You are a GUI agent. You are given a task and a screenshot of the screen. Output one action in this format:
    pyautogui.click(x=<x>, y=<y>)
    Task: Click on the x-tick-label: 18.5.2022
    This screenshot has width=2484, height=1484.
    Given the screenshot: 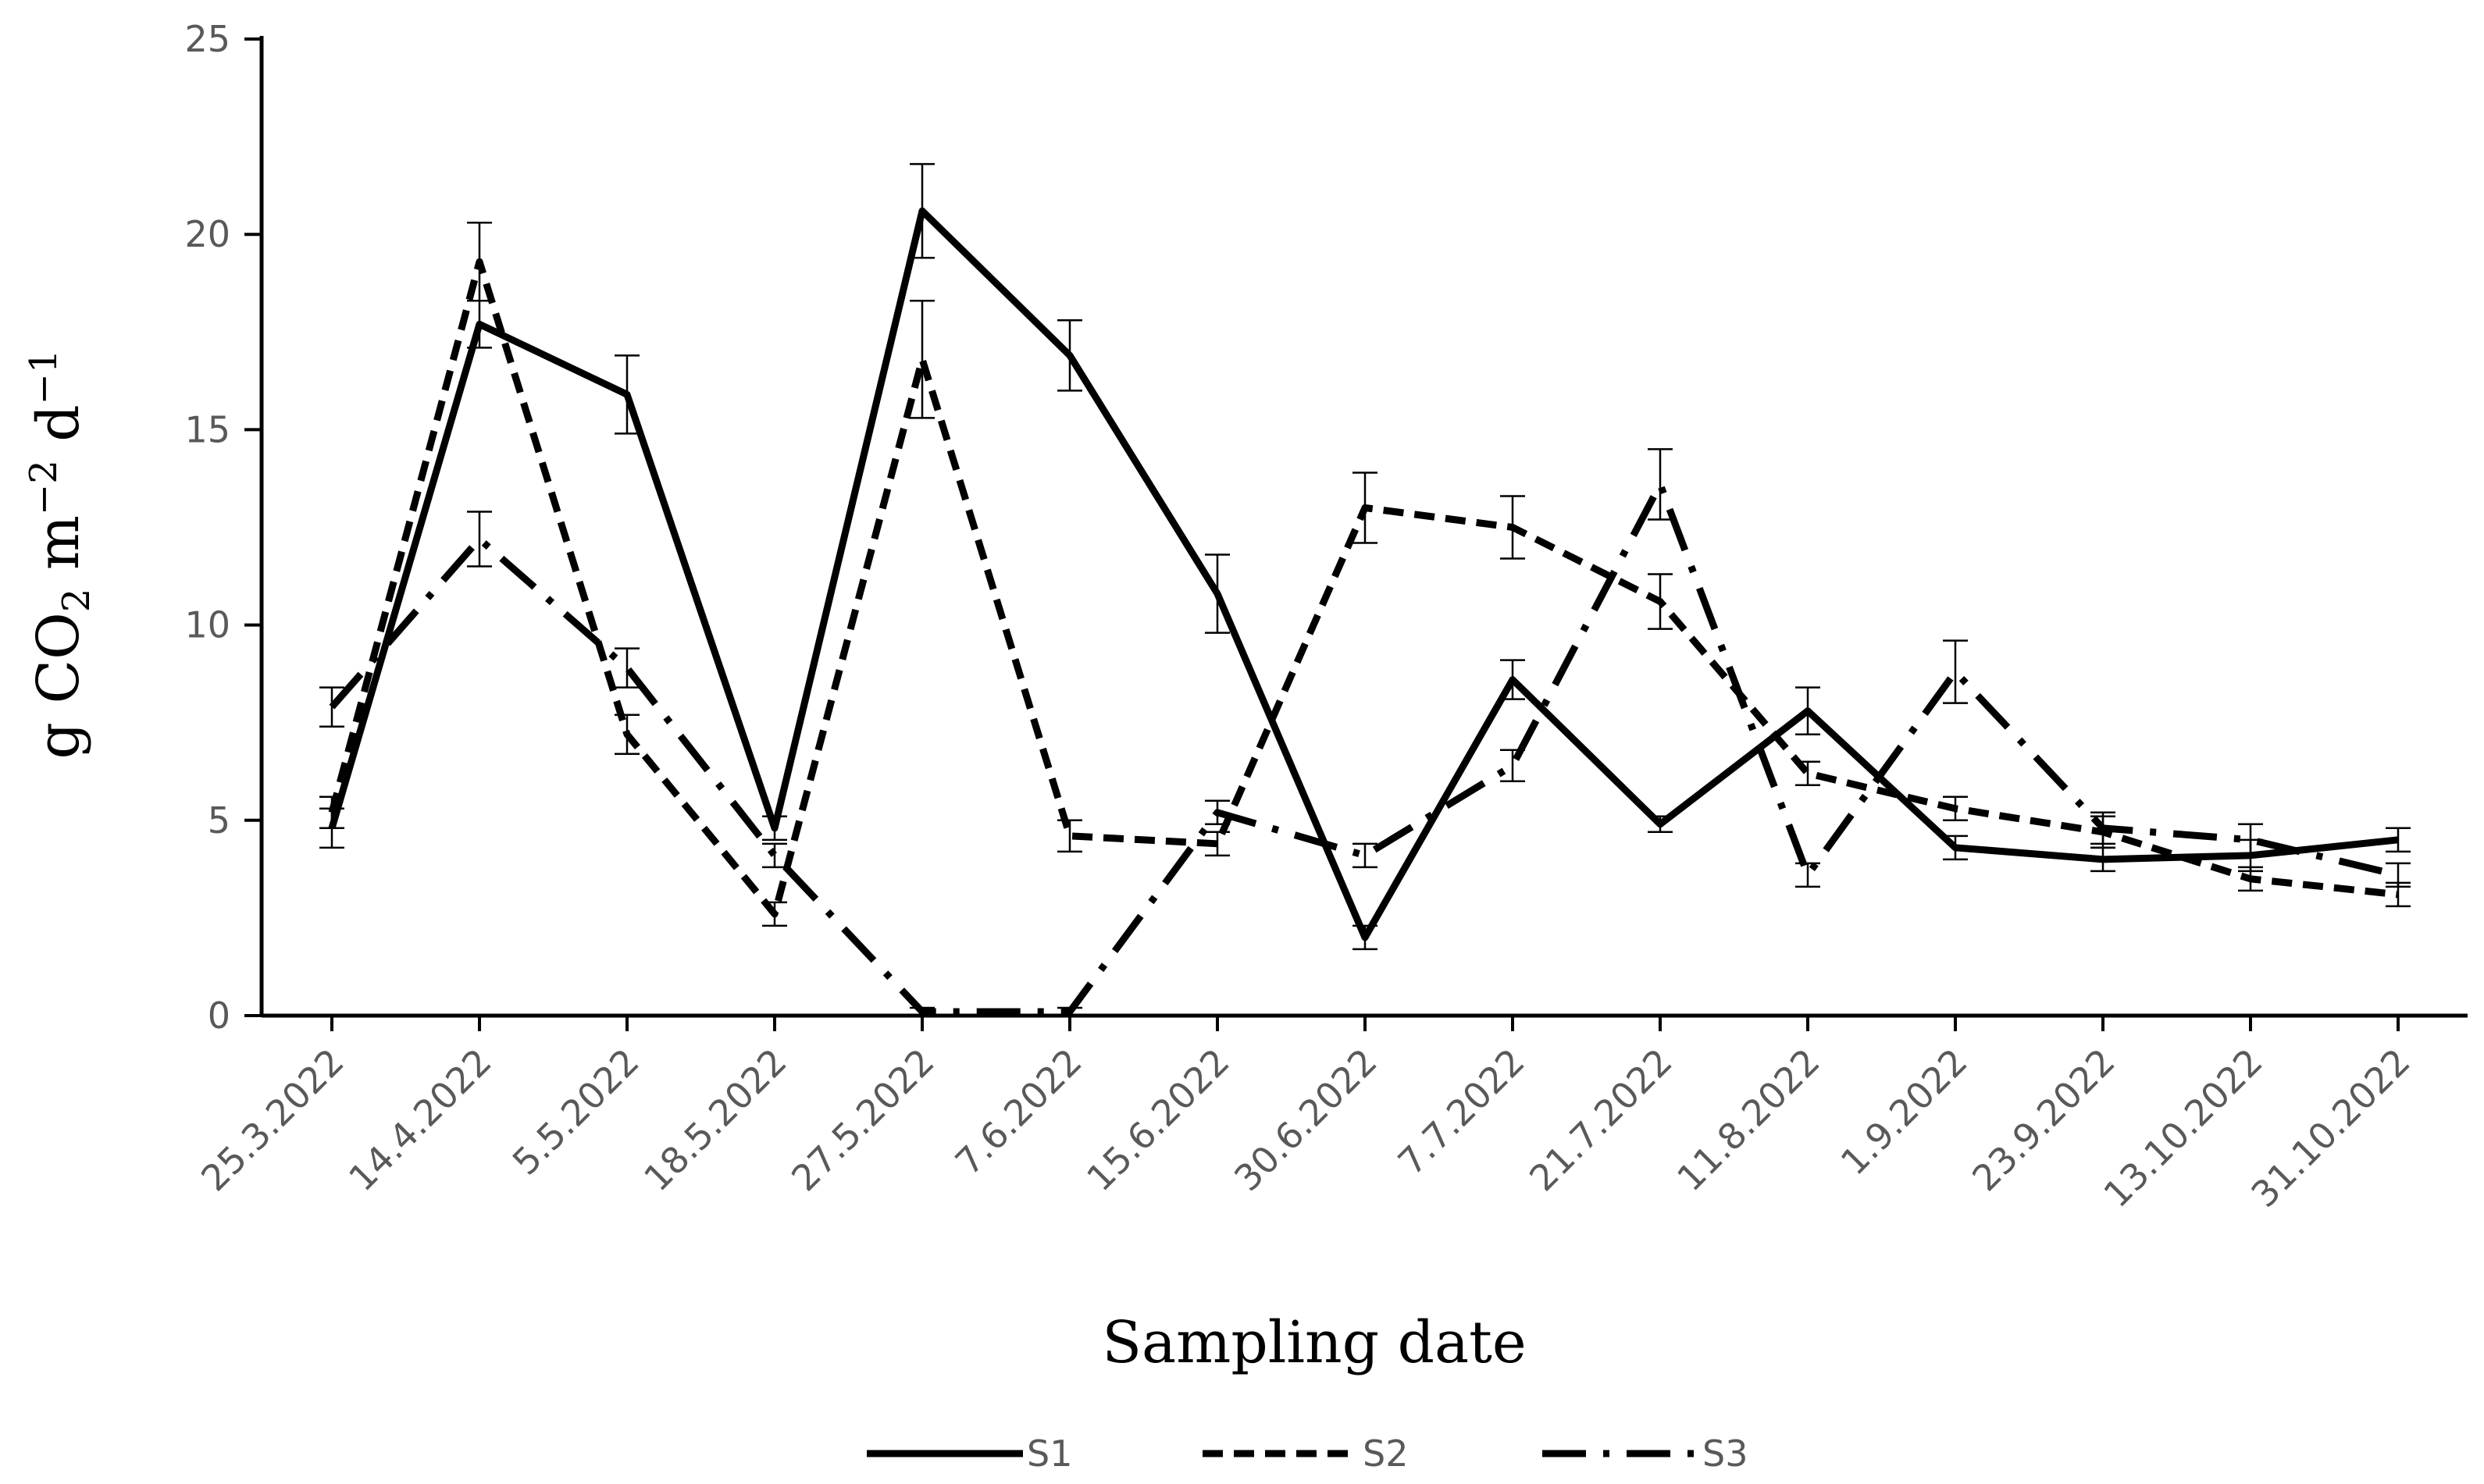 What is the action you would take?
    pyautogui.click(x=715, y=1120)
    